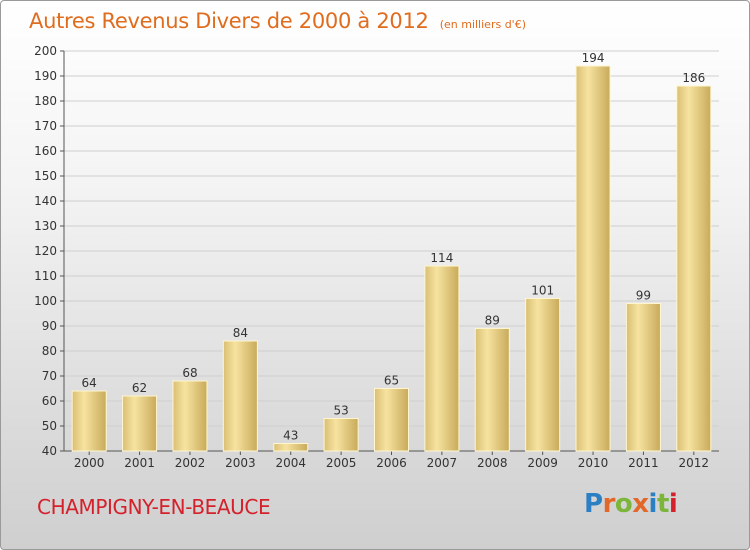 The image size is (750, 550). What do you see at coordinates (49, 376) in the screenshot?
I see `y-tick-label: 70` at bounding box center [49, 376].